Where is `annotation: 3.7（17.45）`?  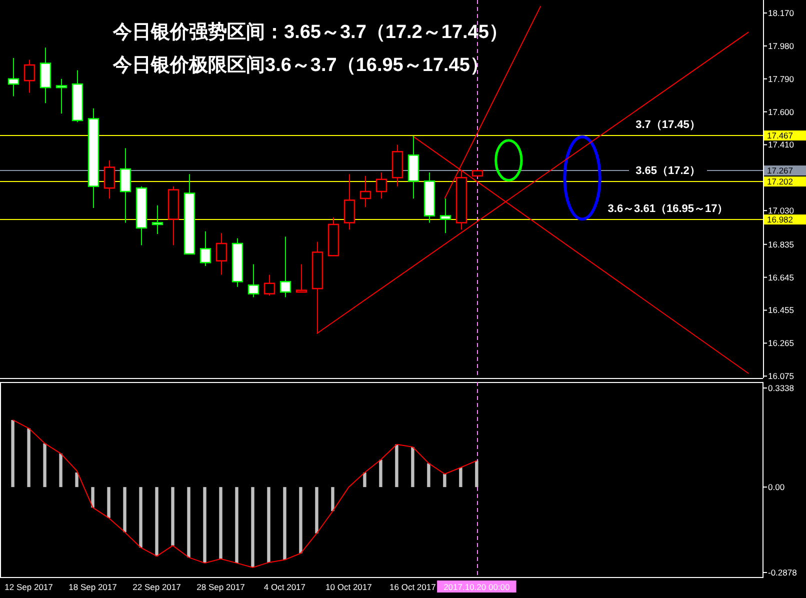
annotation: 3.7（17.45） is located at coordinates (668, 124).